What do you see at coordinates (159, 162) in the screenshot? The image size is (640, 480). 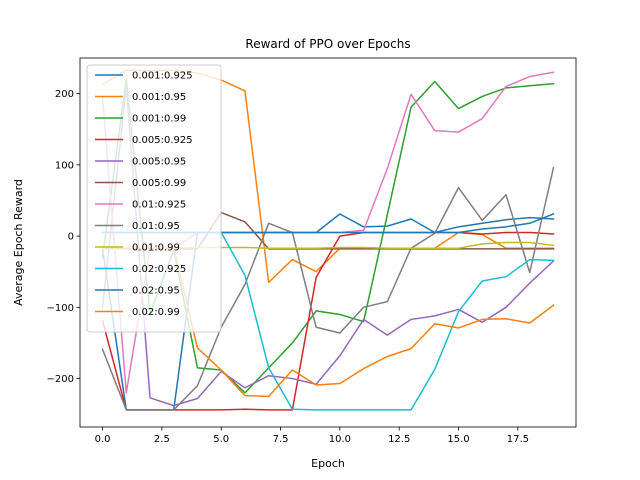 I see `legend-label-4: 0.005:0.95` at bounding box center [159, 162].